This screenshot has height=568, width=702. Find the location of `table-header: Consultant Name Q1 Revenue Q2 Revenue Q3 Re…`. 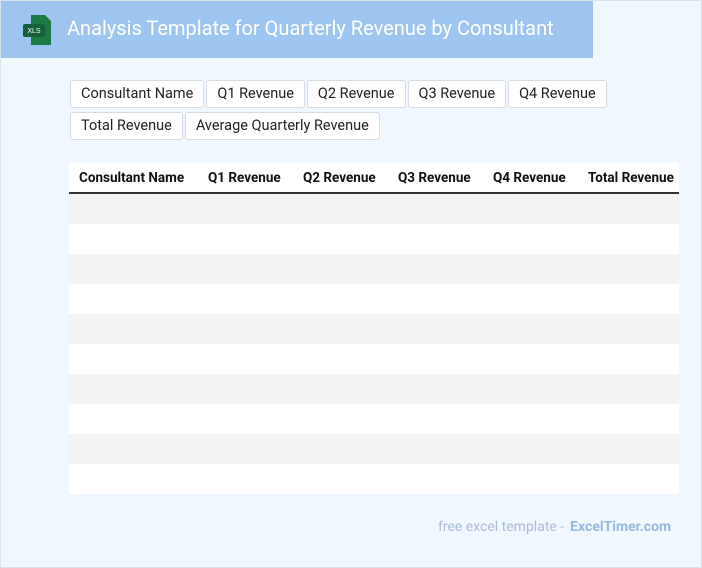

table-header: Consultant Name Q1 Revenue Q2 Revenue Q3 Re… is located at coordinates (374, 178).